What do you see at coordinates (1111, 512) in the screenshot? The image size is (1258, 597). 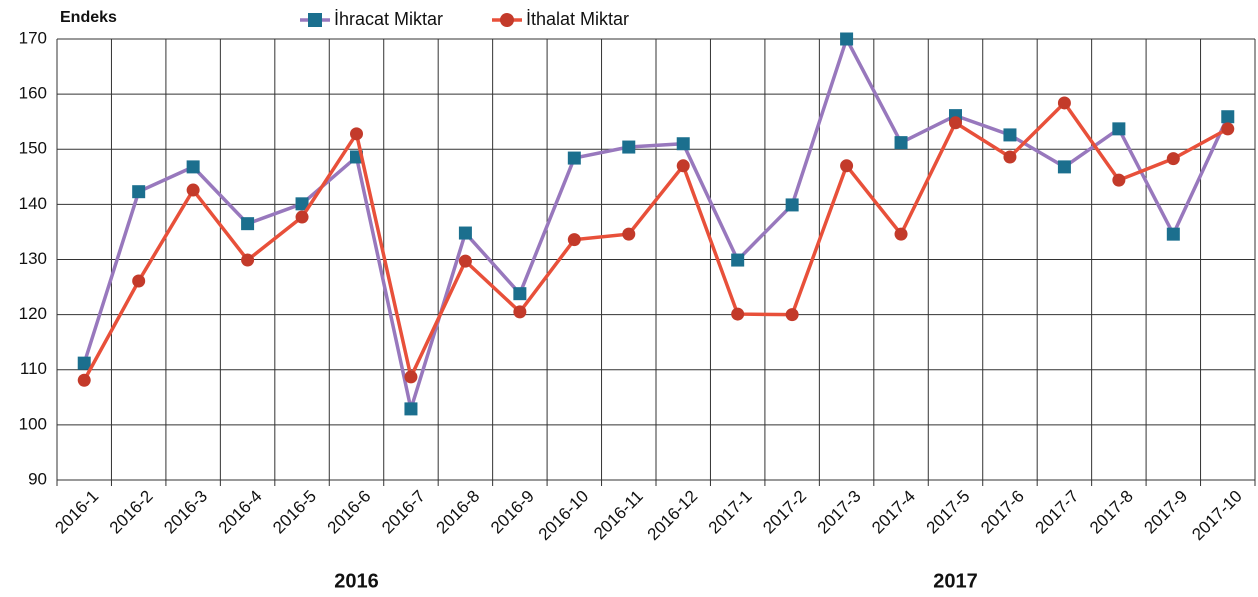 I see `x-tick-label: 2017-8` at bounding box center [1111, 512].